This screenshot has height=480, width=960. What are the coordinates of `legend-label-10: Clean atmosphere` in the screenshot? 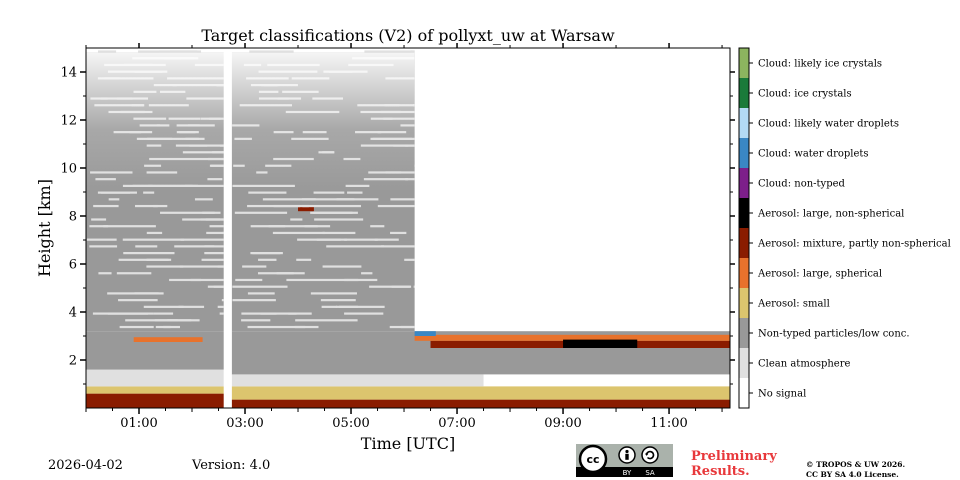 It's located at (804, 364).